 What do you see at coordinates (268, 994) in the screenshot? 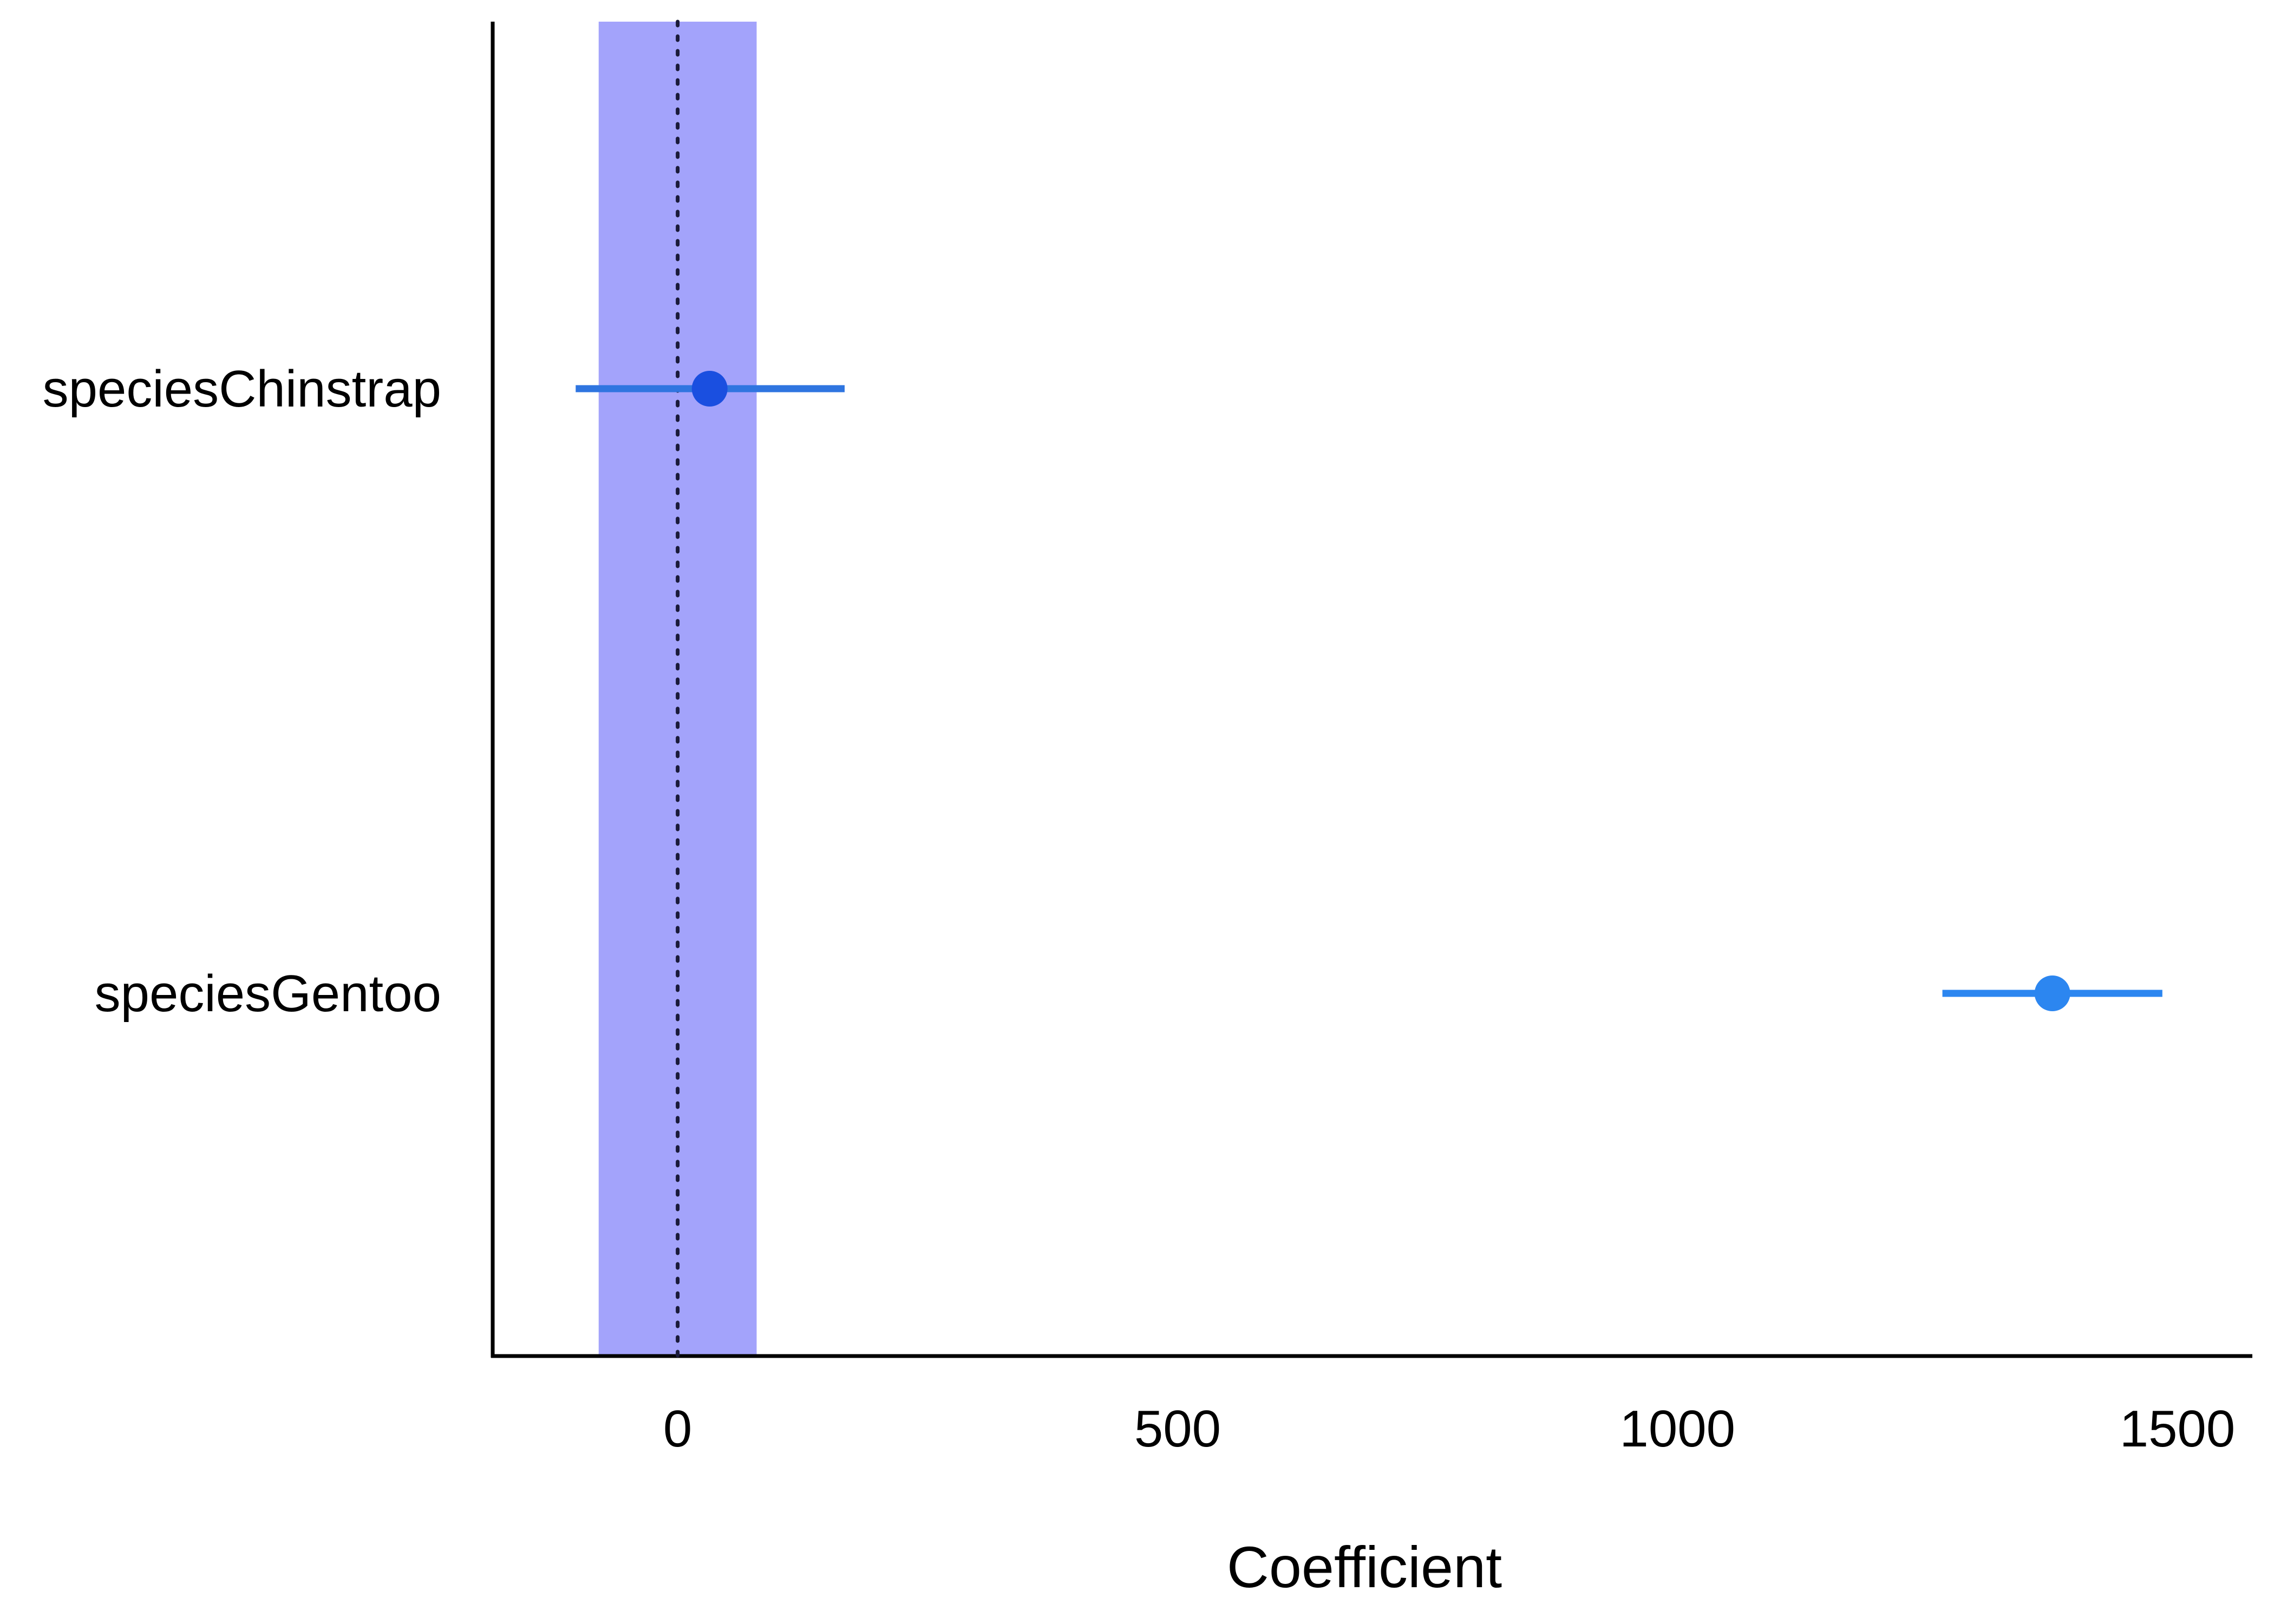
I see `y-tick-label-speciesGentoo: speciesGentoo` at bounding box center [268, 994].